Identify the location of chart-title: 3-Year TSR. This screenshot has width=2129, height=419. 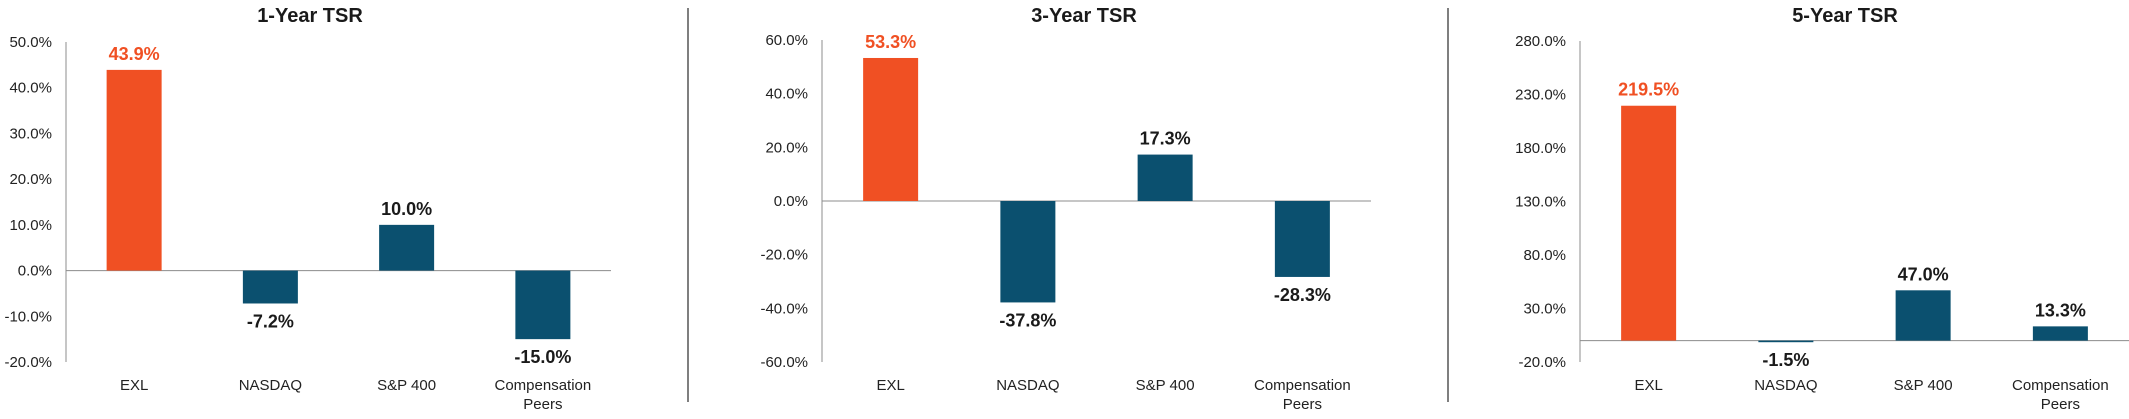
(1084, 16).